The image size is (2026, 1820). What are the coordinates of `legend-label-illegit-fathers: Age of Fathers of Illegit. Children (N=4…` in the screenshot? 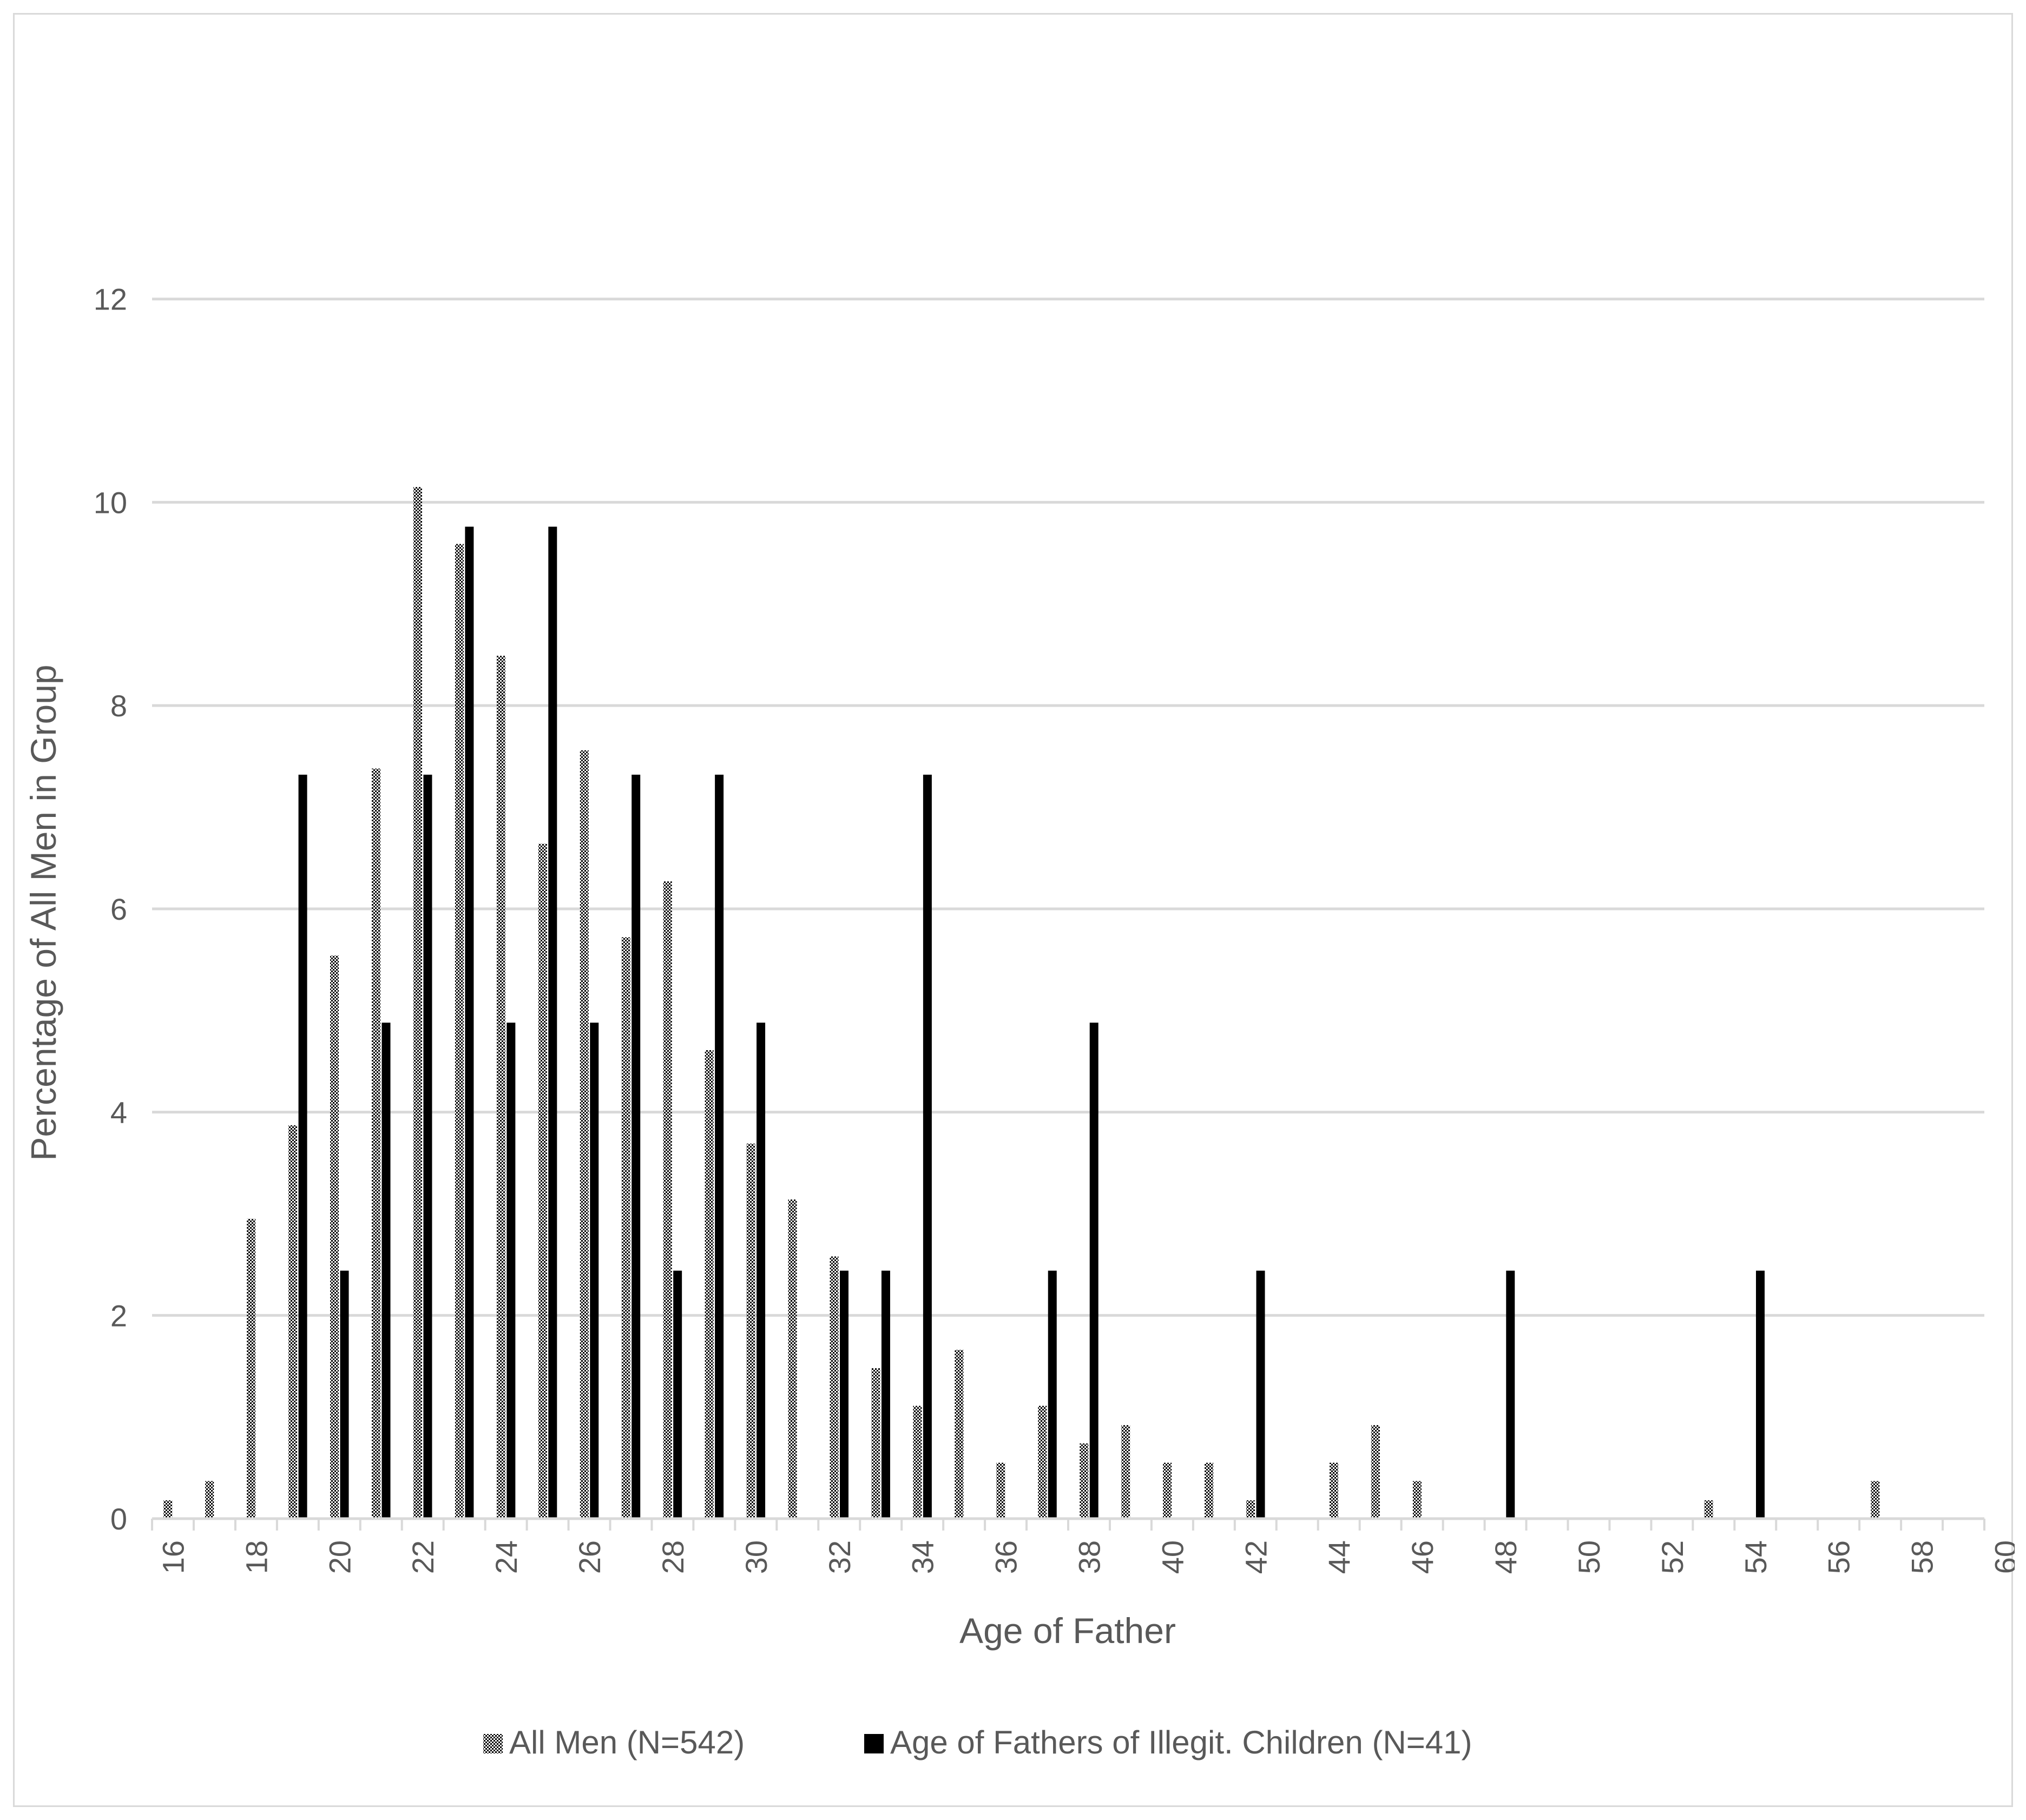 It's located at (1181, 1742).